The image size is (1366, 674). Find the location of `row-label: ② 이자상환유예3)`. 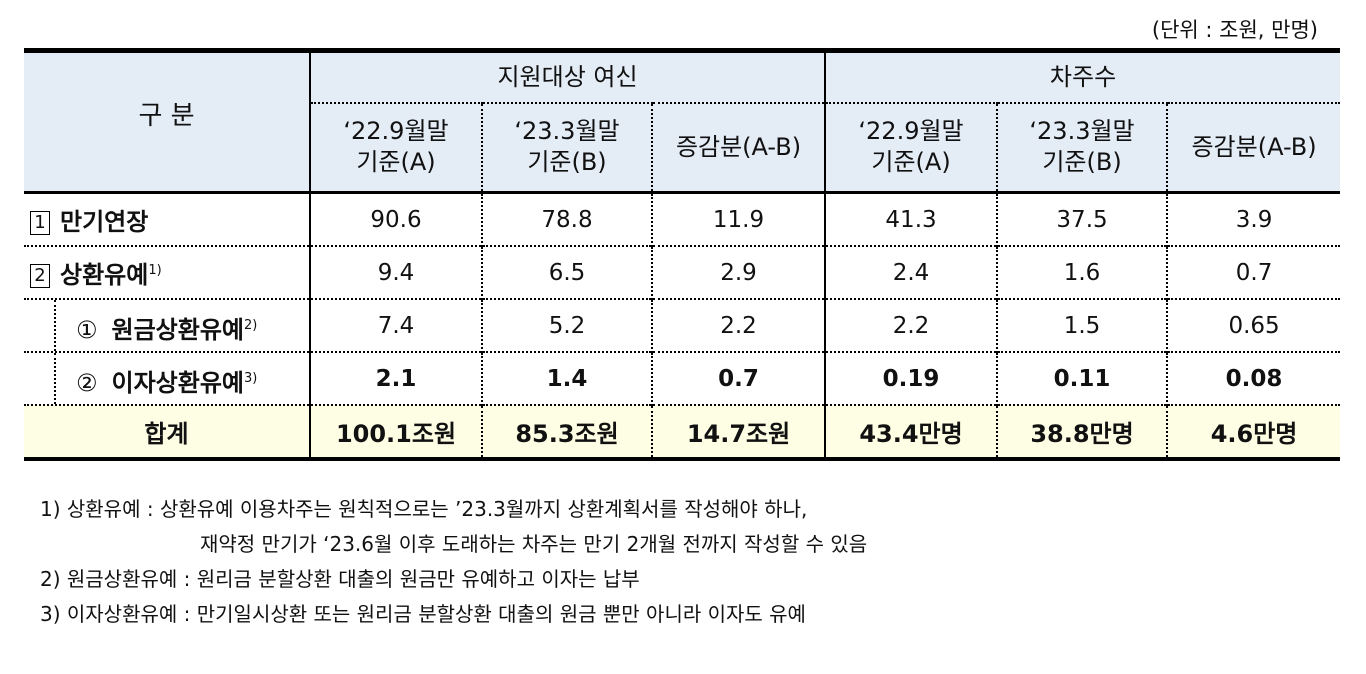

row-label: ② 이자상환유예3) is located at coordinates (167, 378).